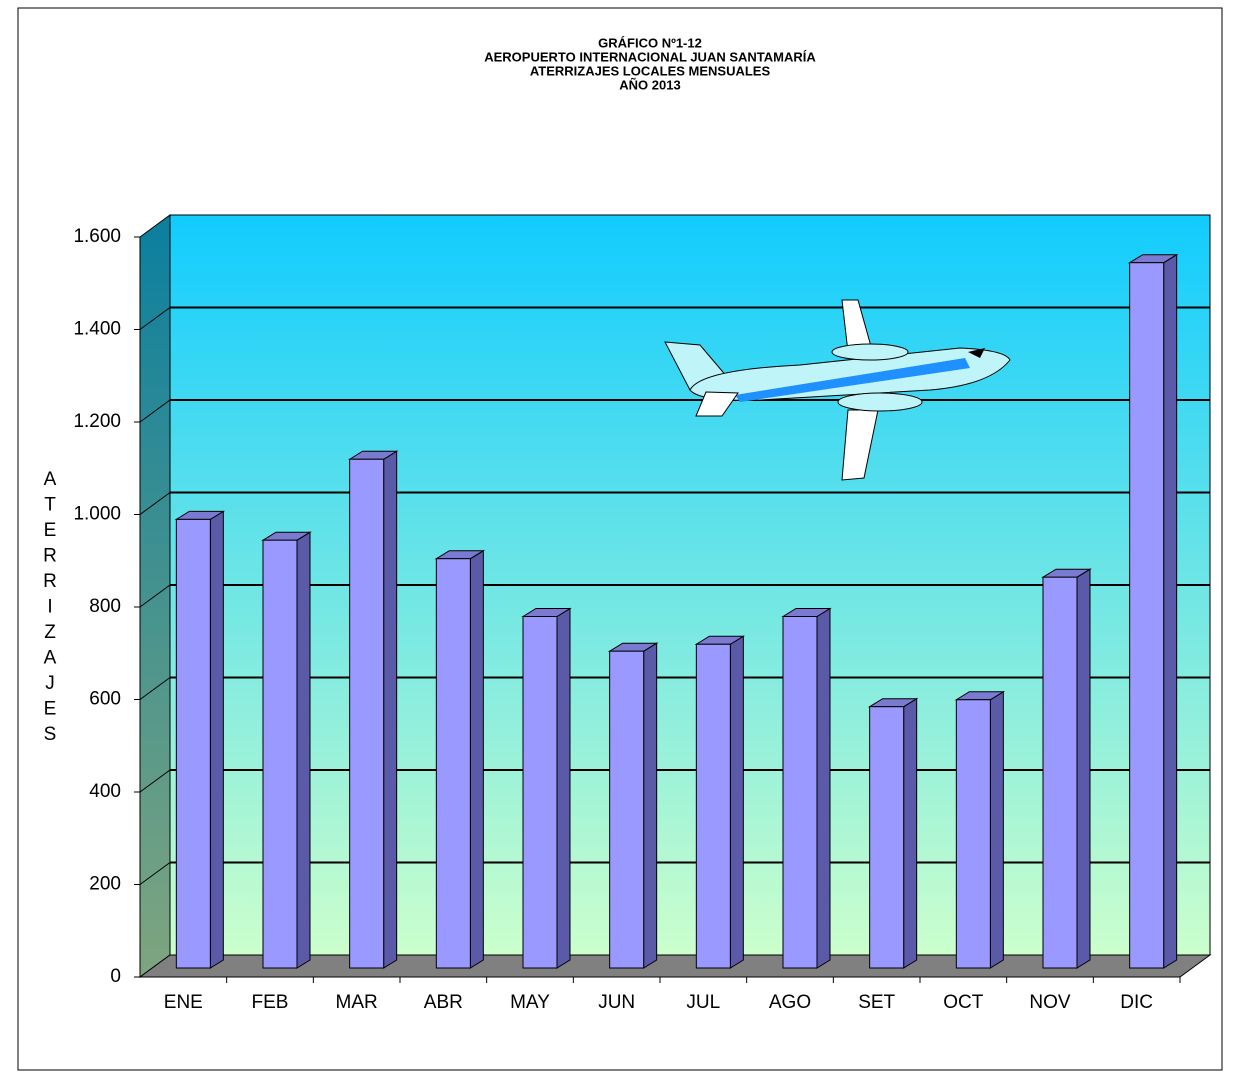 This screenshot has height=1082, width=1233. Describe the element at coordinates (1136, 1002) in the screenshot. I see `x-tick-label: DIC` at that location.